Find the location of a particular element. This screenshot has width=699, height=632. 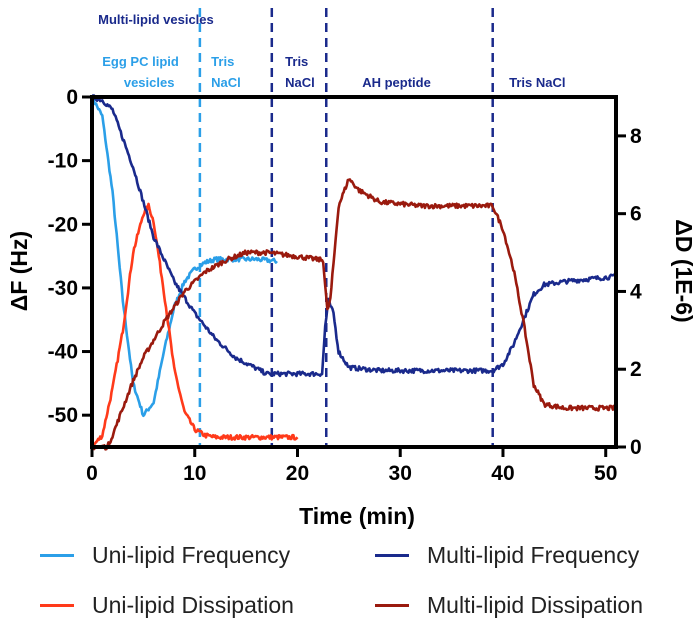

x-tick-label: 40 is located at coordinates (502, 473).